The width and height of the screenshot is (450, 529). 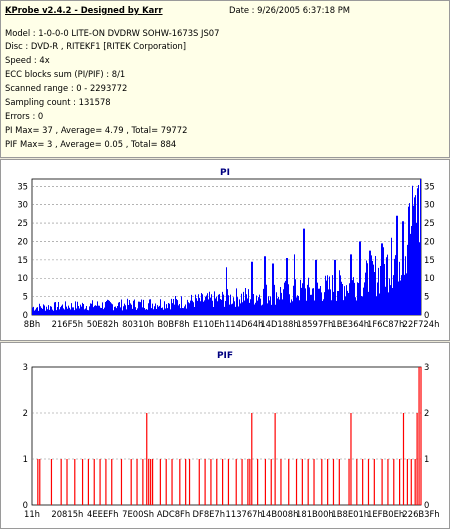 I want to click on pi-y-tick-right: 20, so click(x=429, y=241).